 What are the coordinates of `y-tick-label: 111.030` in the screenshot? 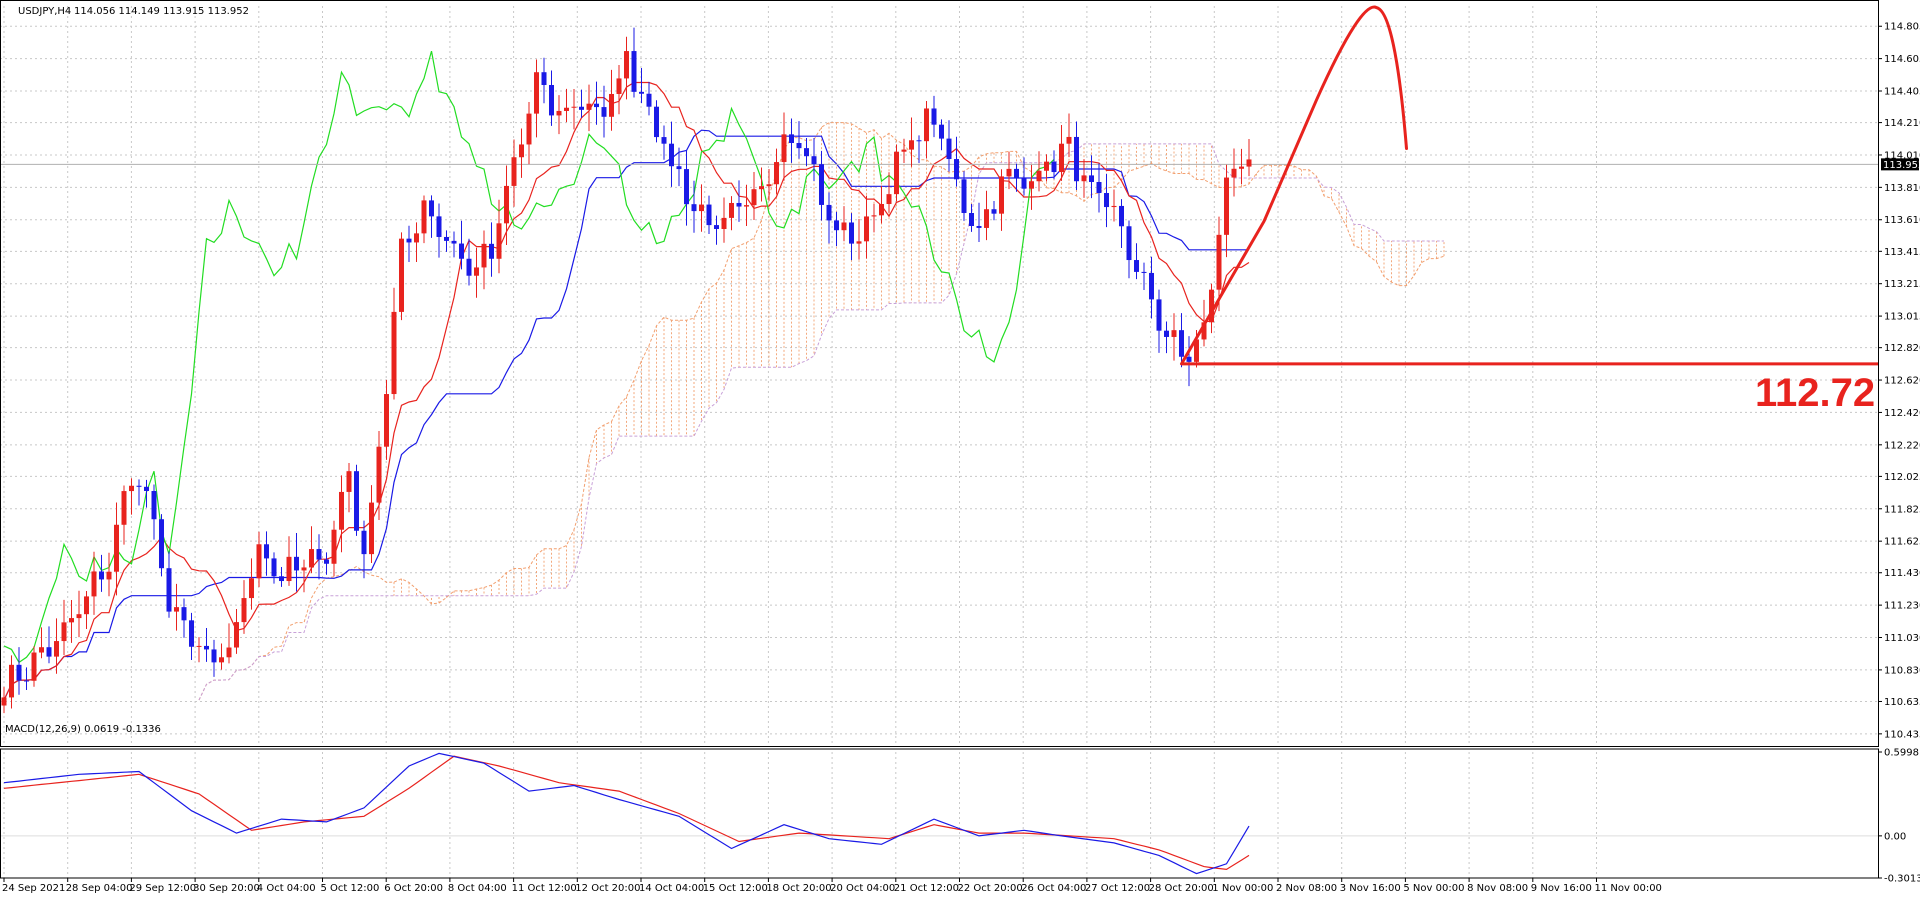 It's located at (1902, 638).